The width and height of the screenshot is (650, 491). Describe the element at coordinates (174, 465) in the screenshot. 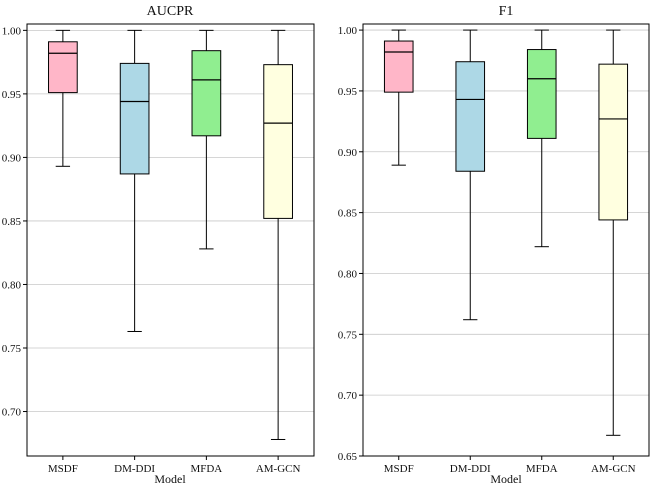

I see `aucpr-x-ticks: MSDF DM-DDI MFDA AM-GCN` at that location.